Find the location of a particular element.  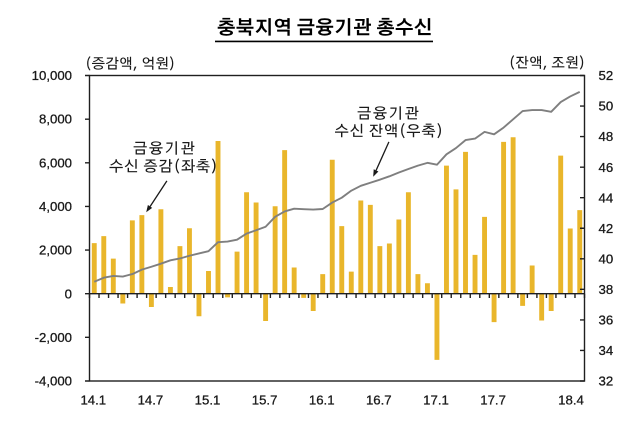

svg-text: 15.7 is located at coordinates (265, 400).